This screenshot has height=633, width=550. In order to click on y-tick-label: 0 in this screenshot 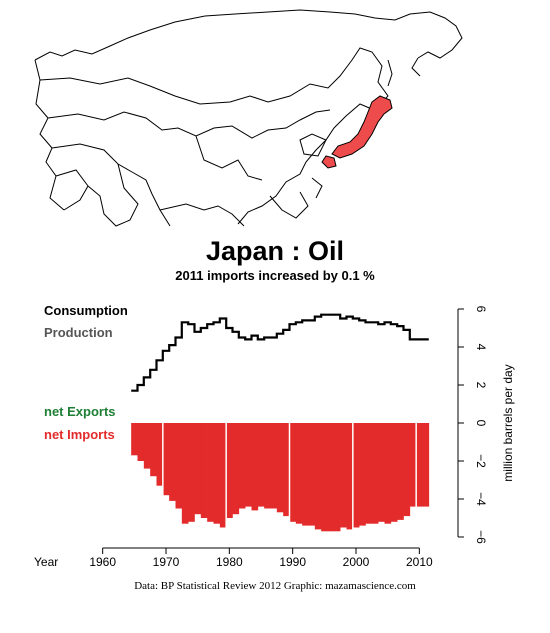, I will do `click(481, 423)`.